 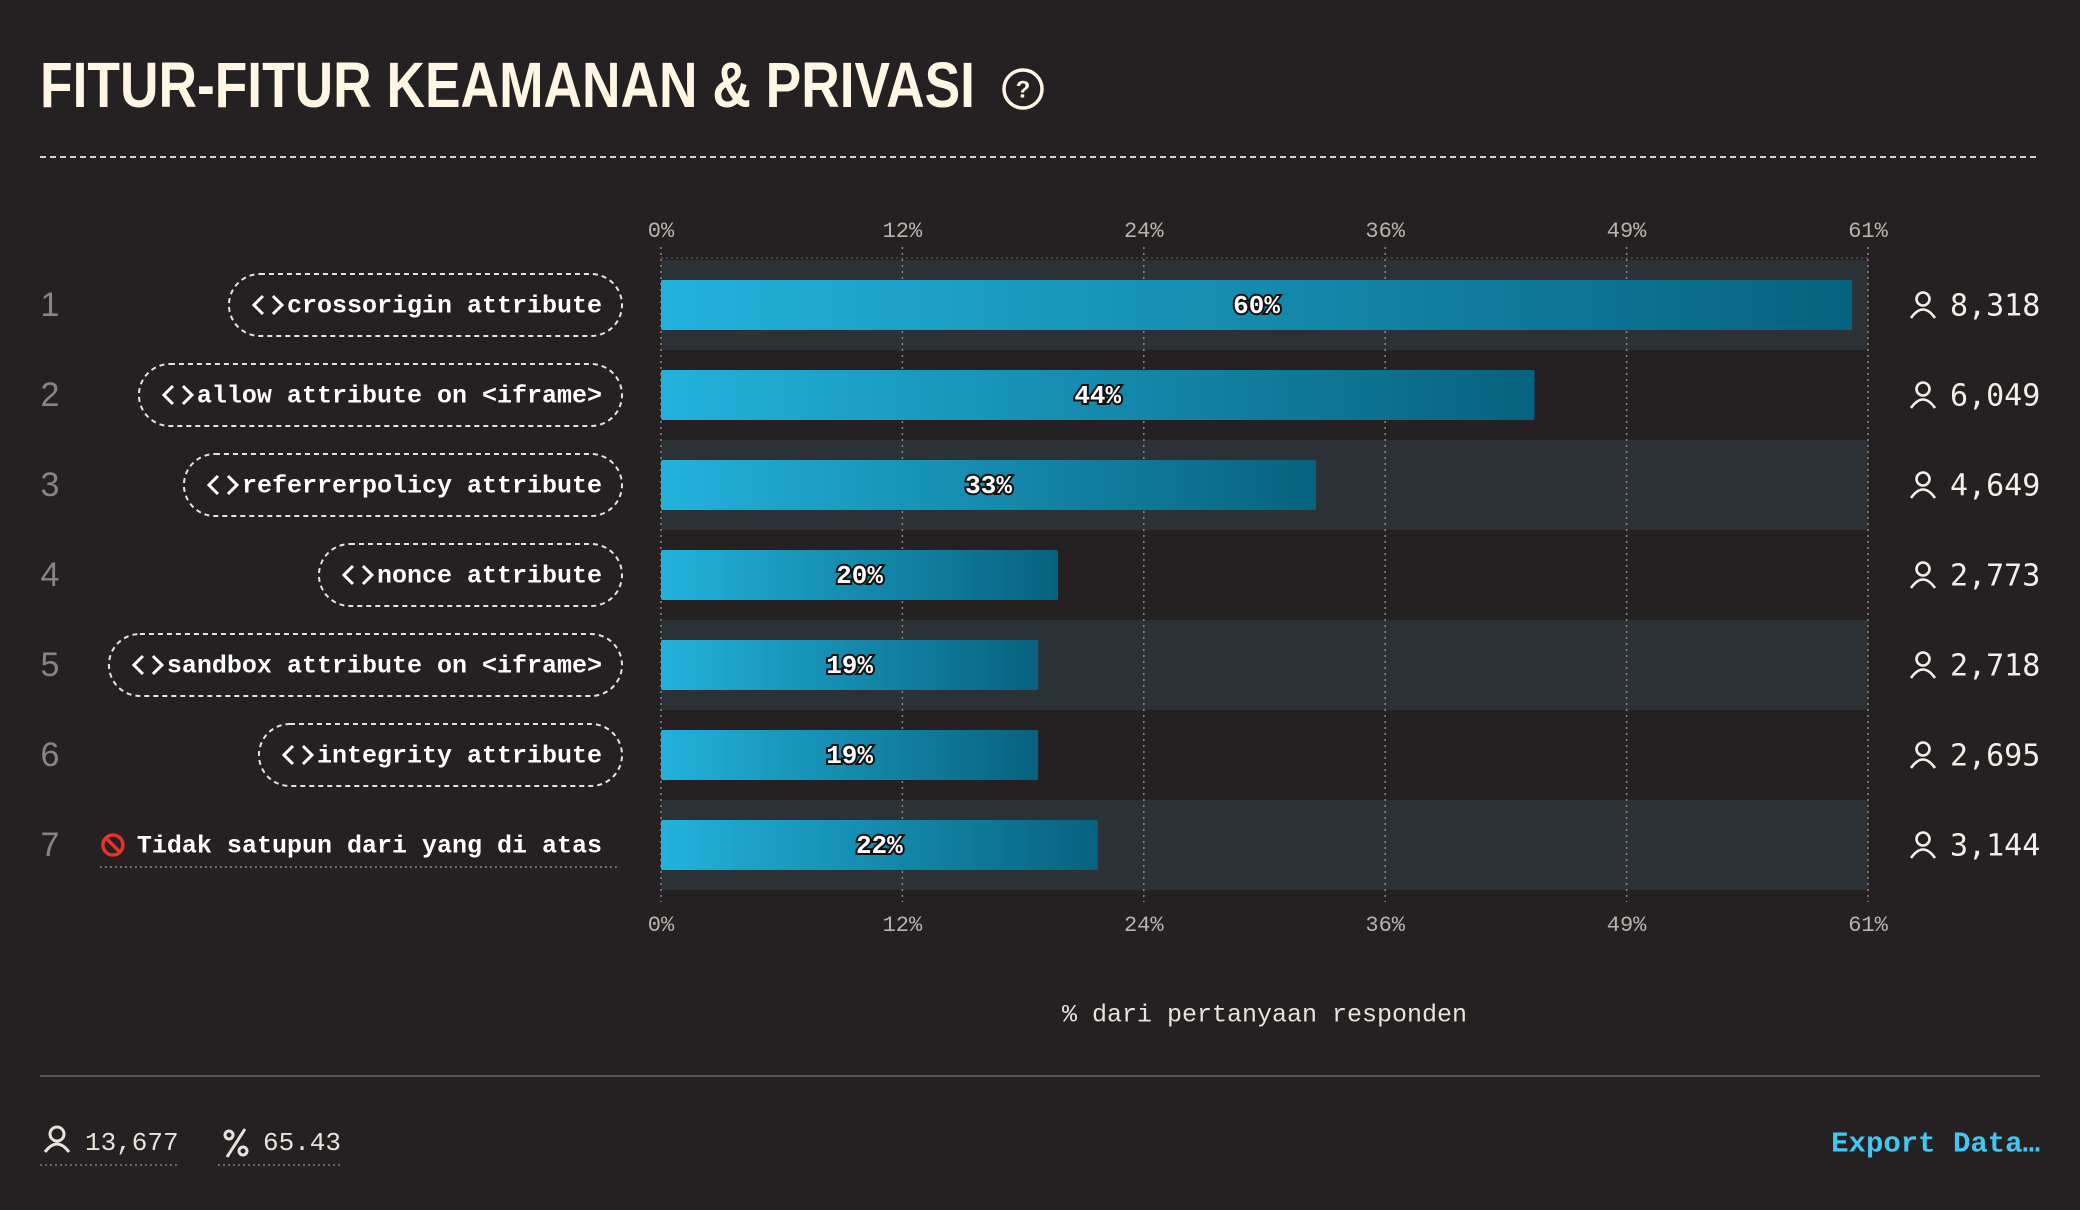 I want to click on count: 2,695, so click(x=1995, y=756).